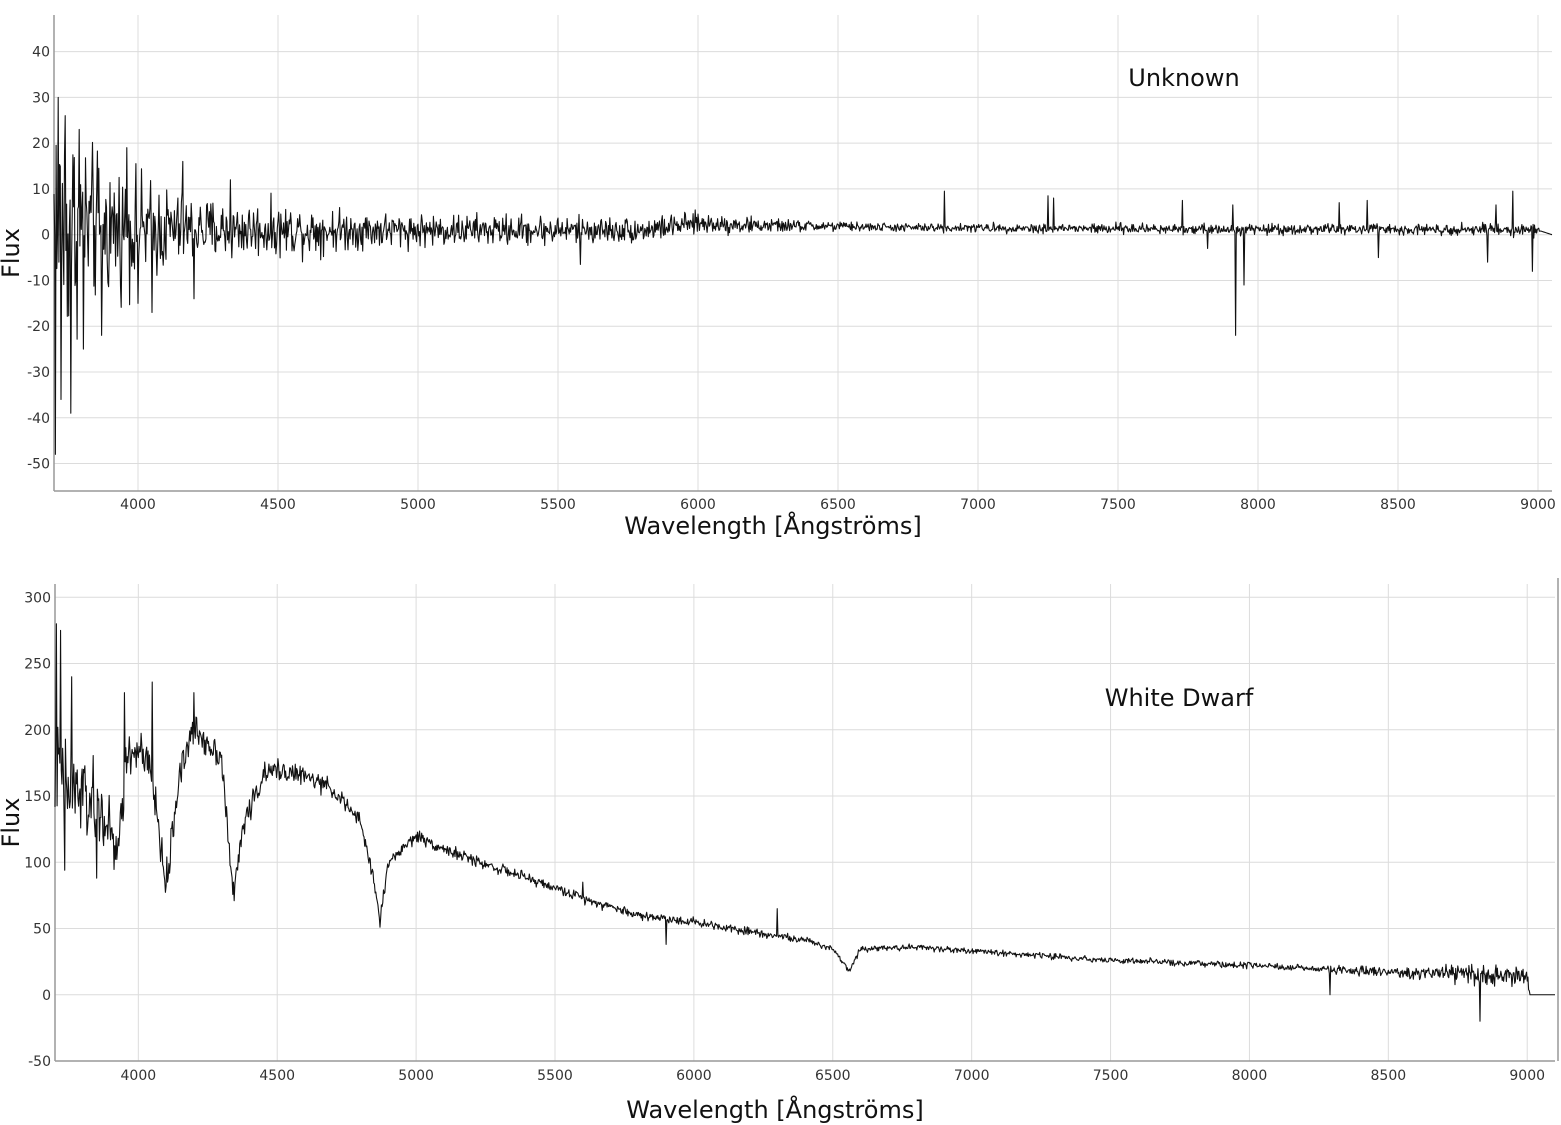  Describe the element at coordinates (1179, 698) in the screenshot. I see `spectrum-class-label: White Dwarf` at that location.